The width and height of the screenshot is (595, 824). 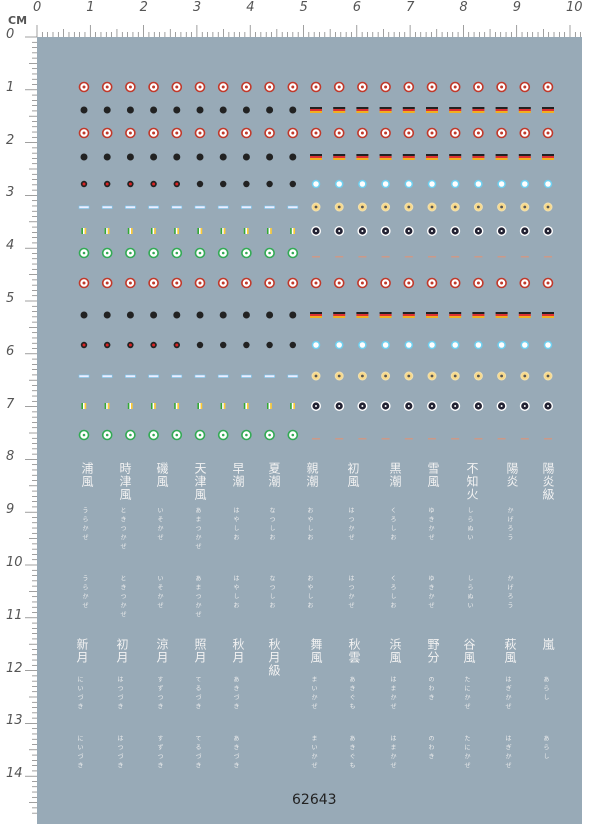 I want to click on ship-reading: おやしお, so click(x=309, y=593).